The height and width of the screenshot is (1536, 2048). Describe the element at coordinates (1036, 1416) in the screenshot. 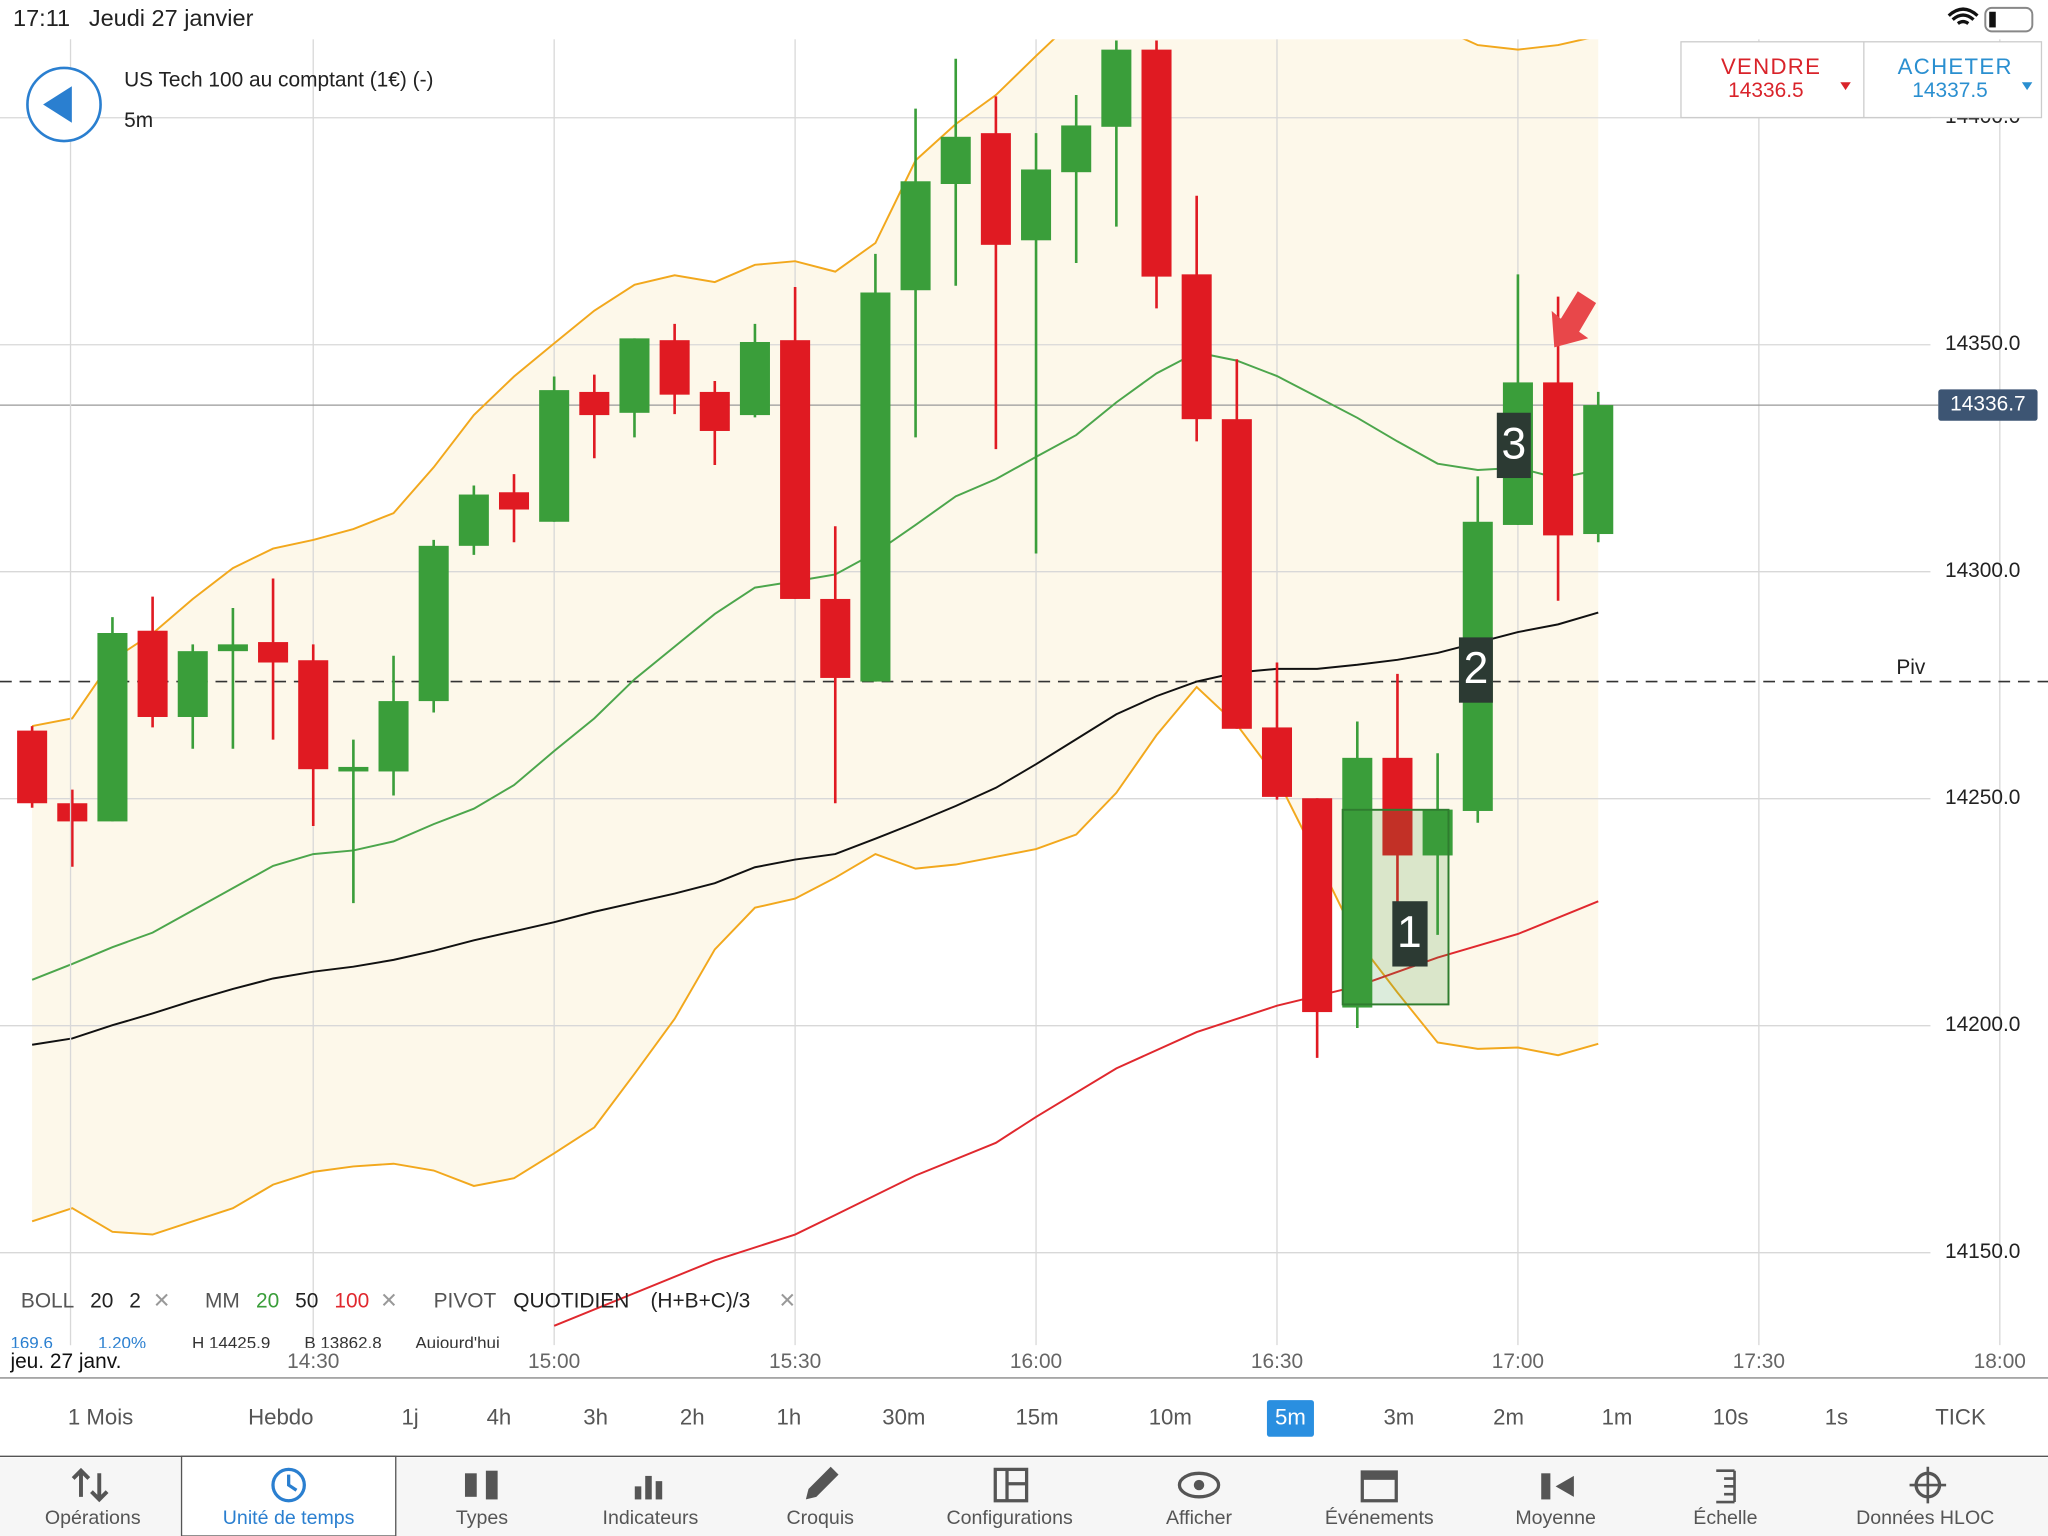

I see `timeframe-option: 15m` at that location.